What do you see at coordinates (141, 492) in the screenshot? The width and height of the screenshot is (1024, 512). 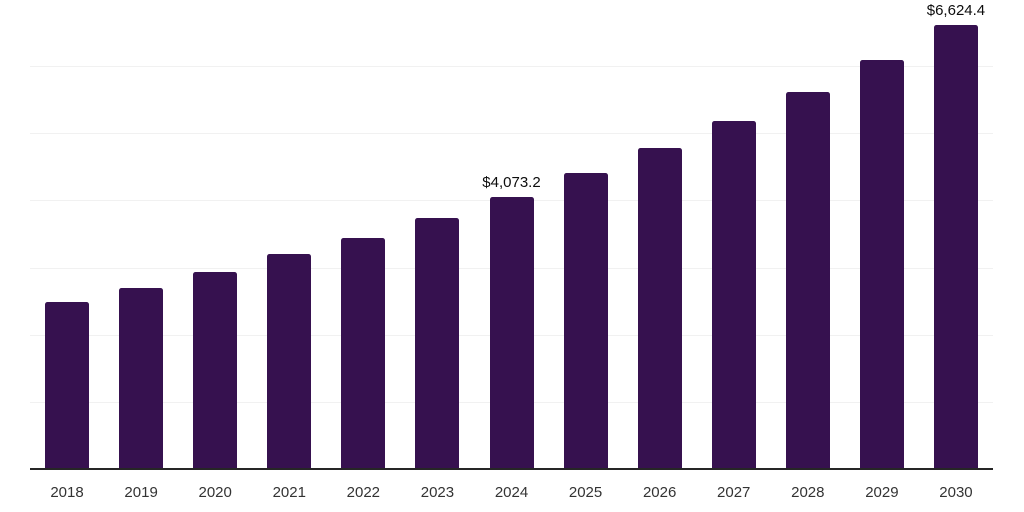 I see `x-tick-label-2019: 2019` at bounding box center [141, 492].